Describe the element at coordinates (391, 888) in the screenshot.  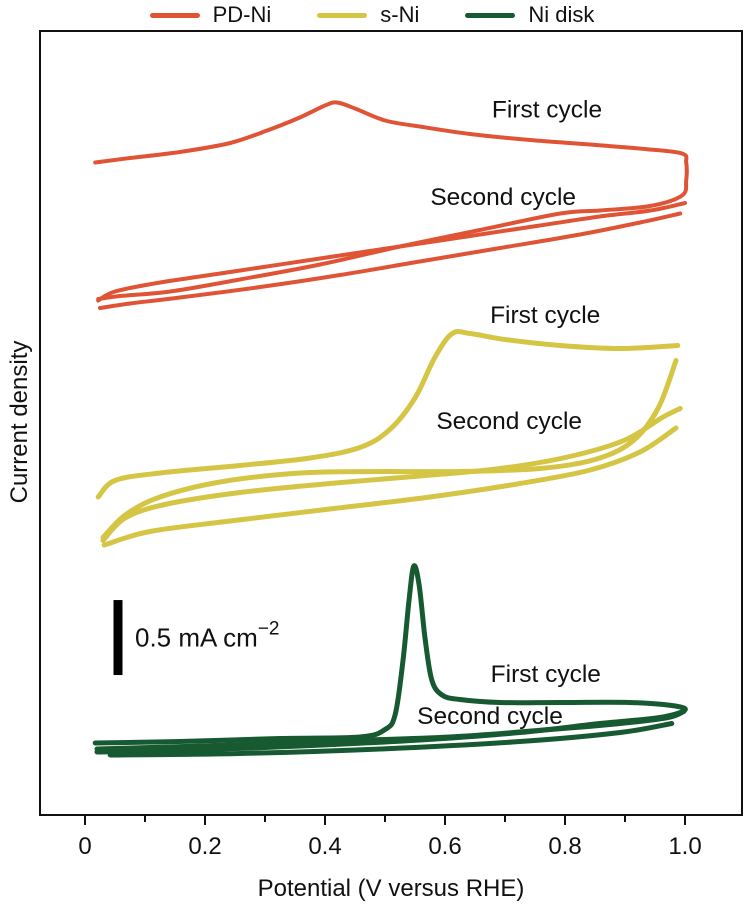
I see `x-axis-title: Potential (V versus RHE)` at that location.